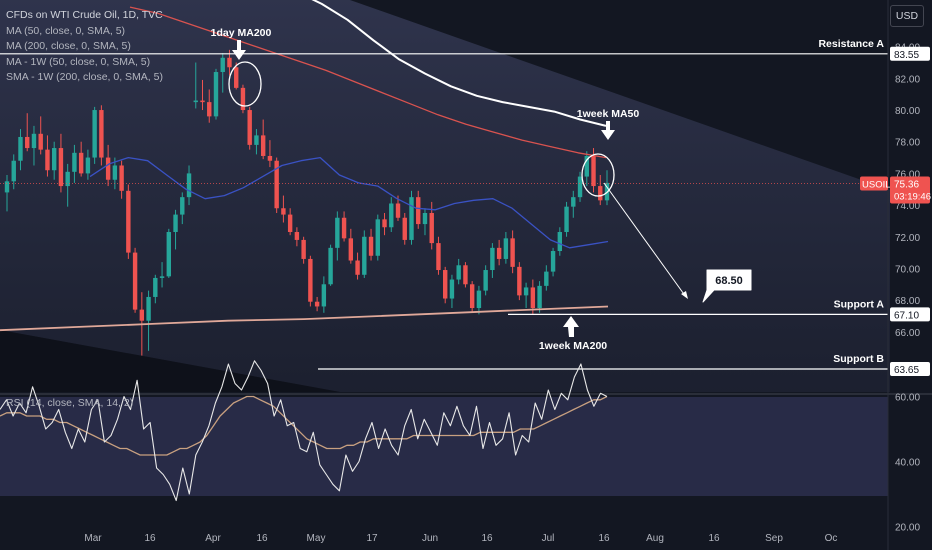 The image size is (932, 550). I want to click on countdown-timer: 03:19:46, so click(912, 197).